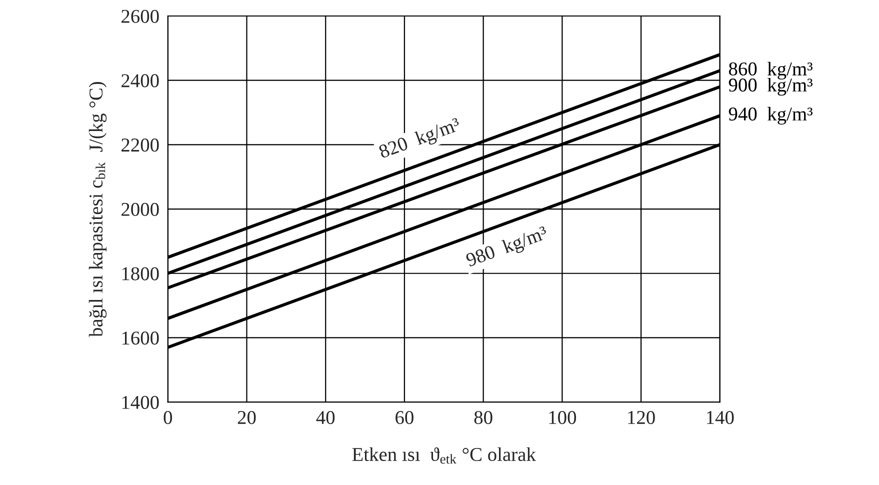 The height and width of the screenshot is (485, 879). Describe the element at coordinates (325, 417) in the screenshot. I see `x-tick-label: 40` at that location.